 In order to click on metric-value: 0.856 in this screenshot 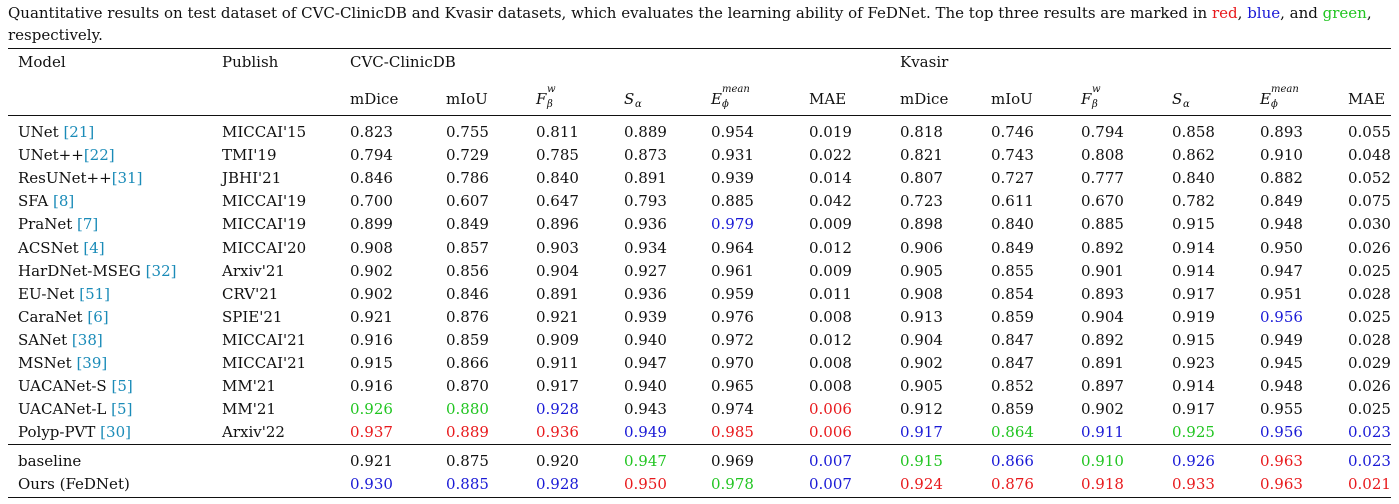, I will do `click(467, 270)`.